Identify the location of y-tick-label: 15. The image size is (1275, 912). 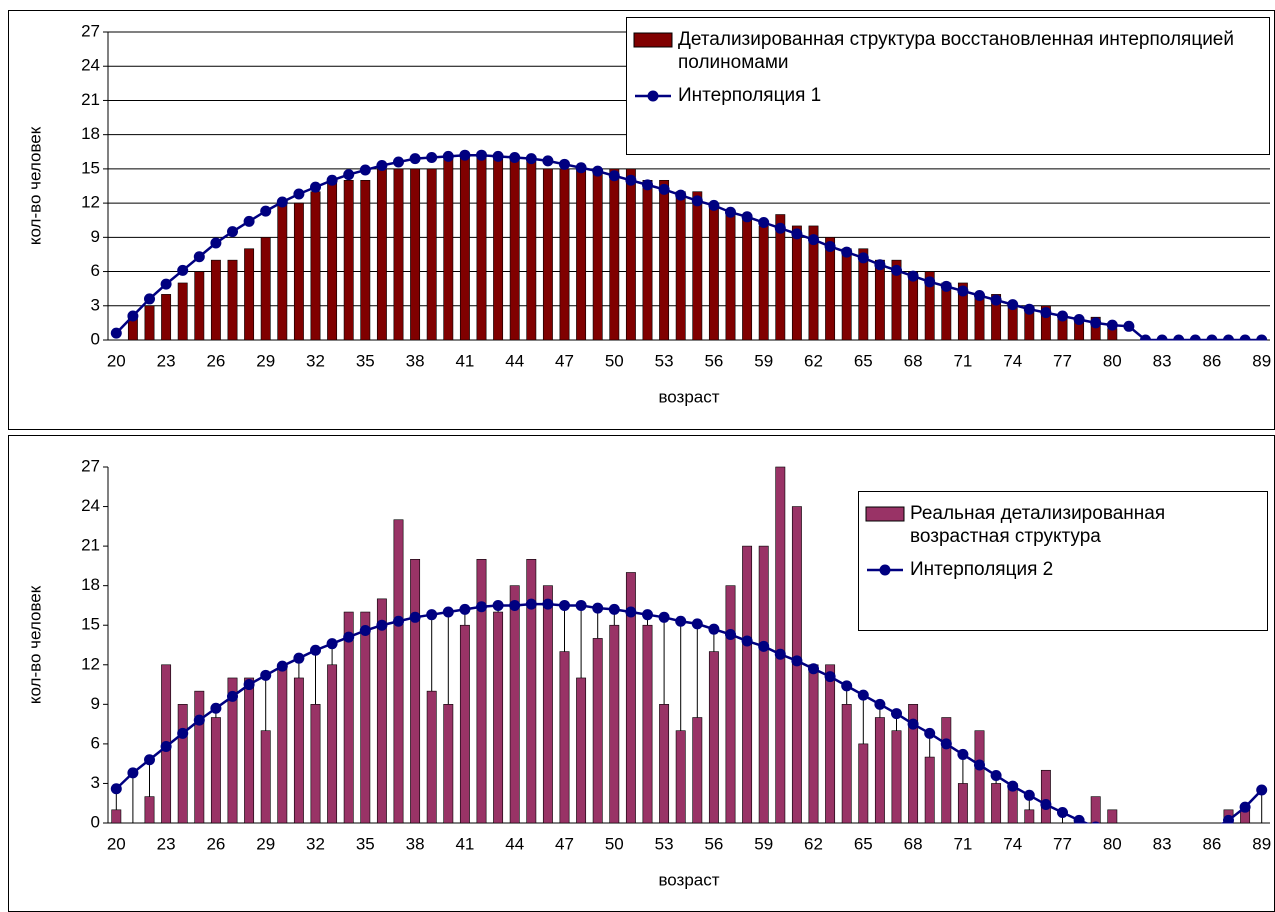
(90, 167).